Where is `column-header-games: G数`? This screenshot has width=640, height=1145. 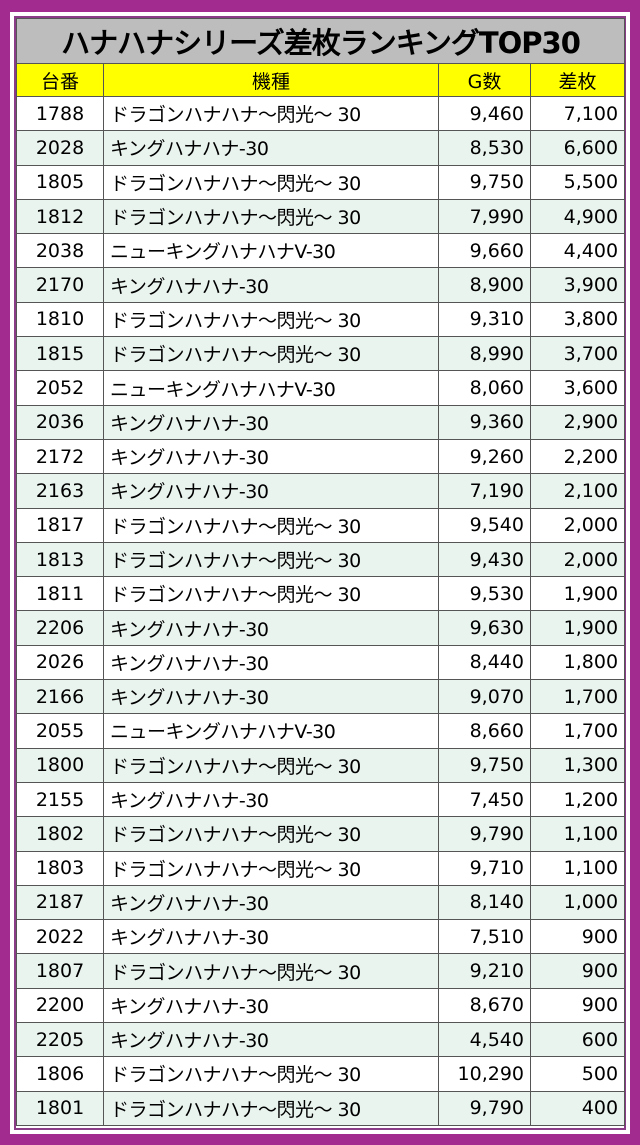 column-header-games: G数 is located at coordinates (484, 80).